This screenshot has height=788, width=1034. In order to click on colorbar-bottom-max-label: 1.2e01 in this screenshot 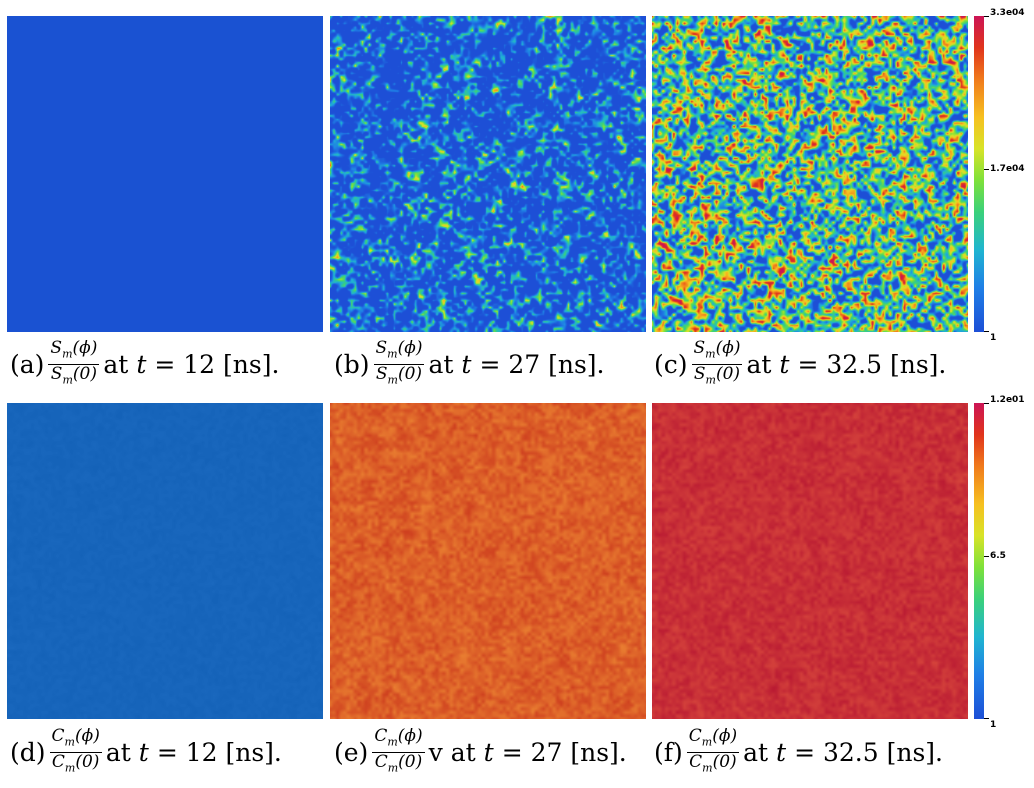, I will do `click(1007, 400)`.